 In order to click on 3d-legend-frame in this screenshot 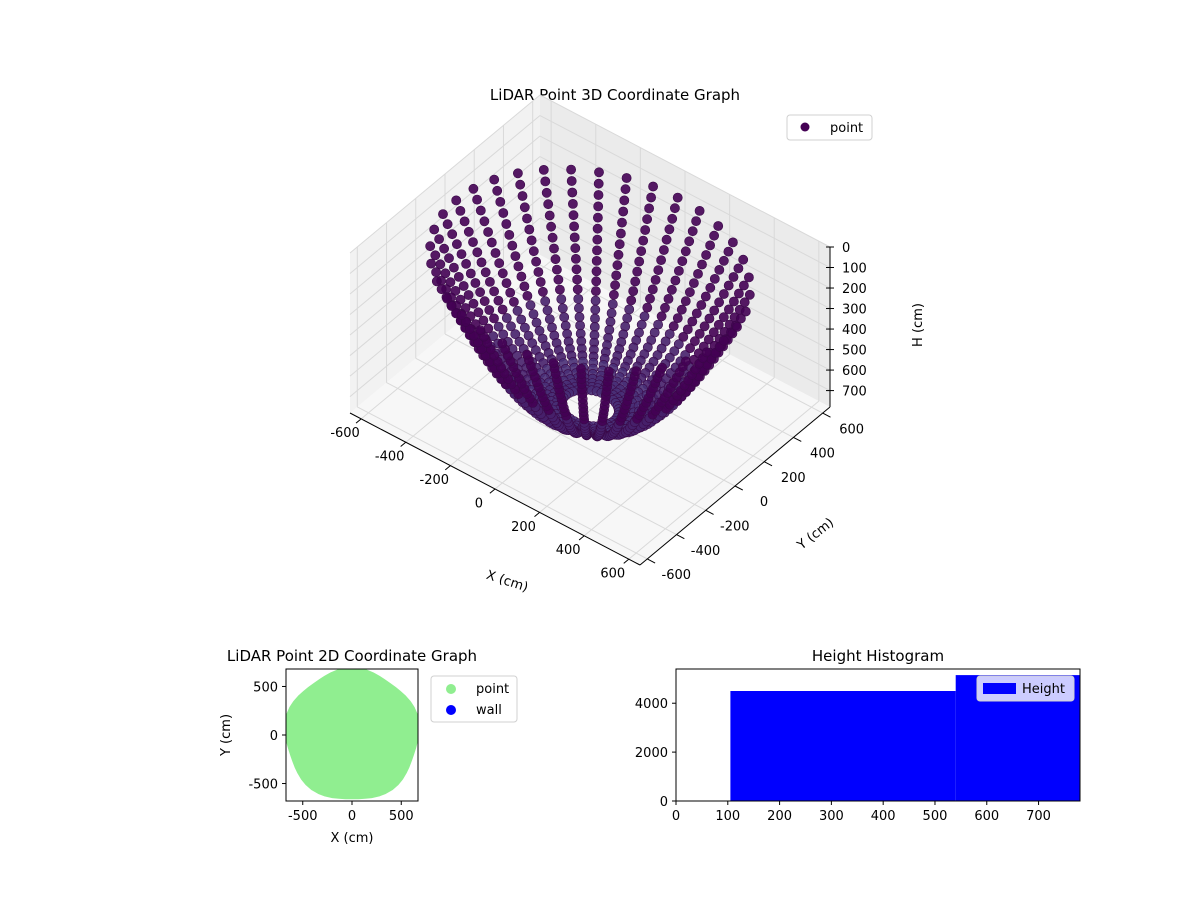, I will do `click(829, 127)`.